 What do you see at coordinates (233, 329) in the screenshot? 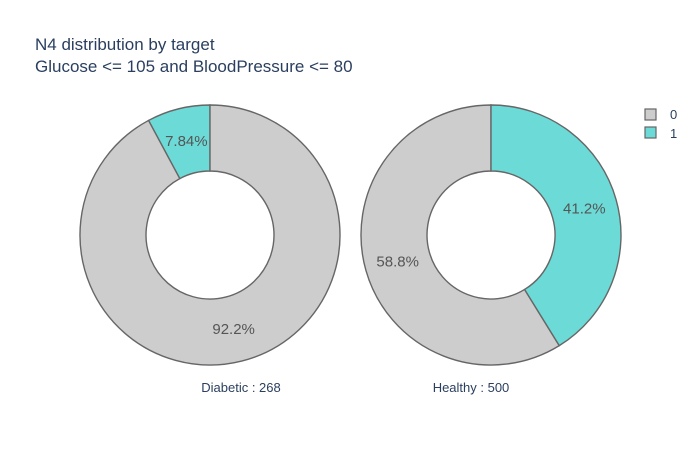
I see `pie-label-diabetic-0: 92.2%` at bounding box center [233, 329].